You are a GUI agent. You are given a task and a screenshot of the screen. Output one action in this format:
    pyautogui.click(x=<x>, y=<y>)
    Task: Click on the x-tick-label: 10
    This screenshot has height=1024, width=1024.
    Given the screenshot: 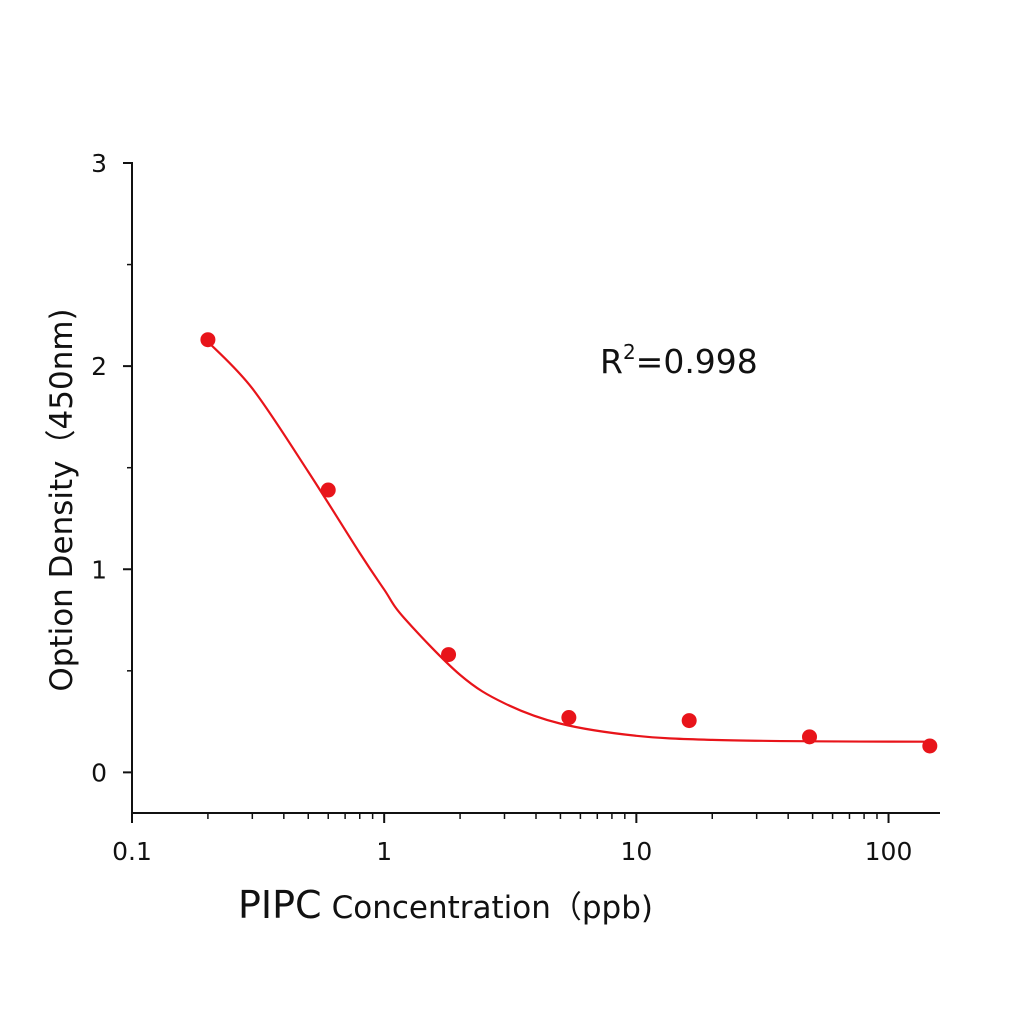 What is the action you would take?
    pyautogui.click(x=636, y=851)
    